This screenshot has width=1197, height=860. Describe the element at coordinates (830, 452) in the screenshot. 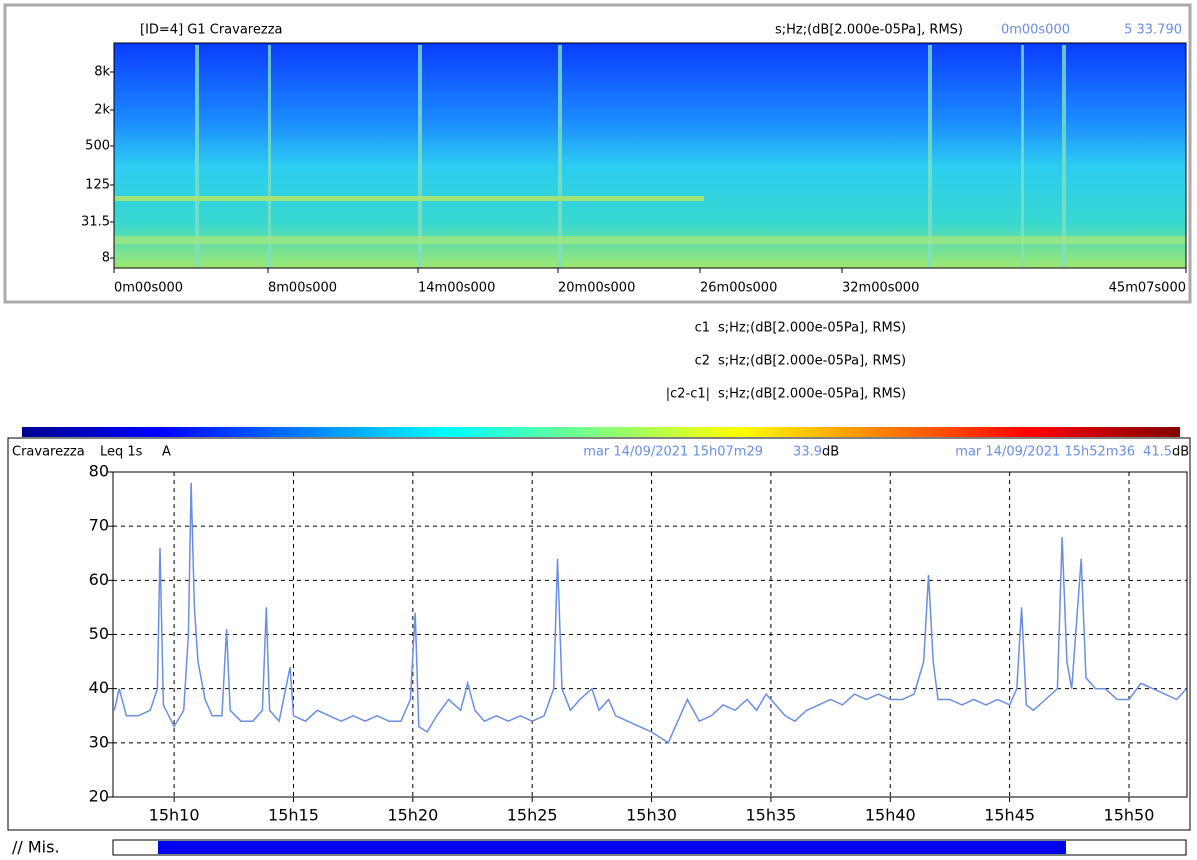

I see `cursor1-unit: dB` at that location.